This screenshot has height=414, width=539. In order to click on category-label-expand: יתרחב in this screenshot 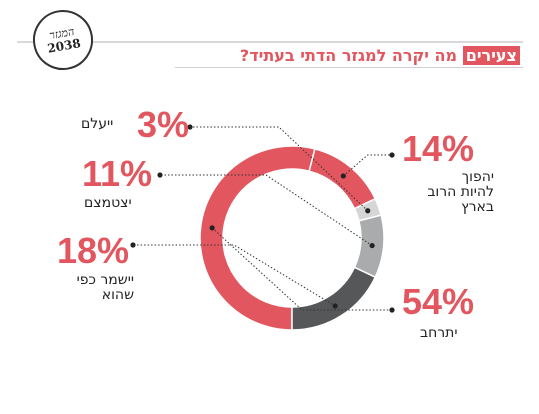, I will do `click(438, 333)`.